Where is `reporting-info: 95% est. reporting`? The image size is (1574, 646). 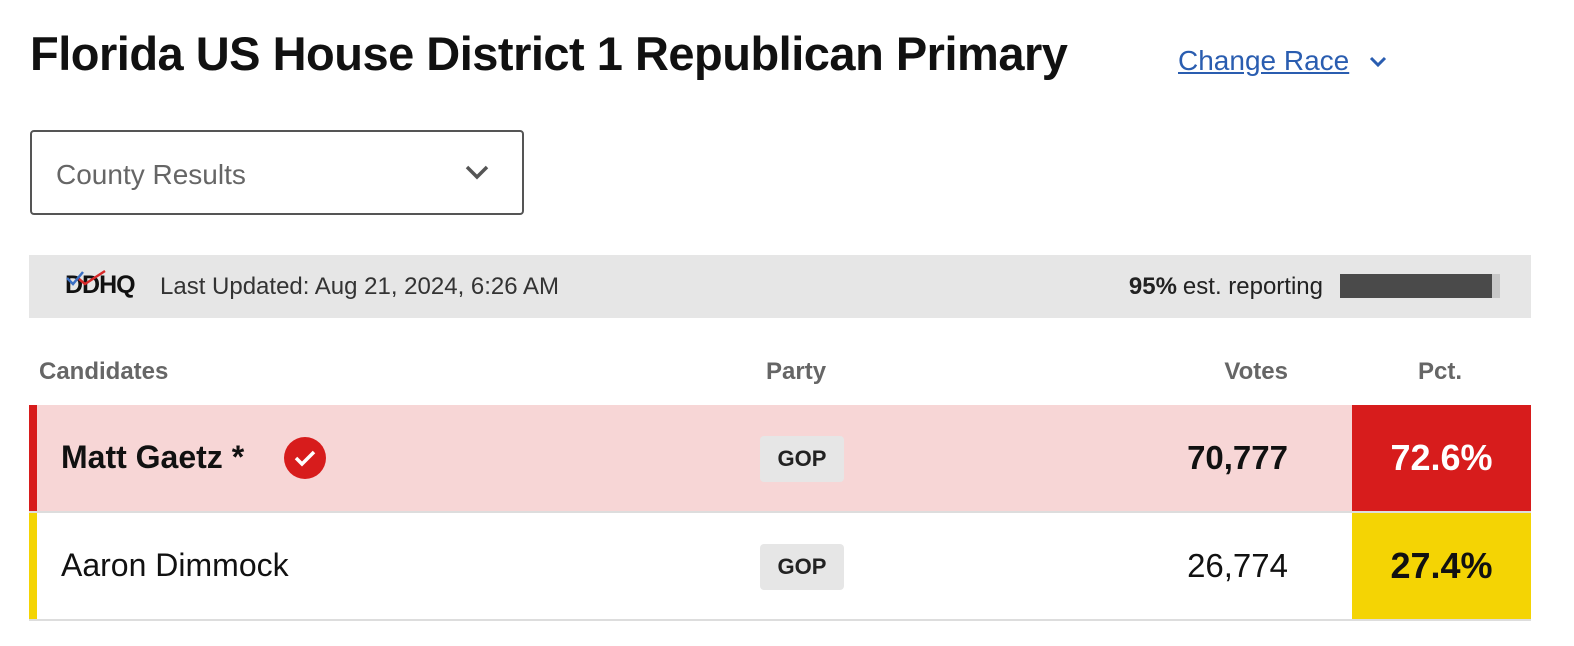 reporting-info: 95% est. reporting is located at coordinates (1226, 287).